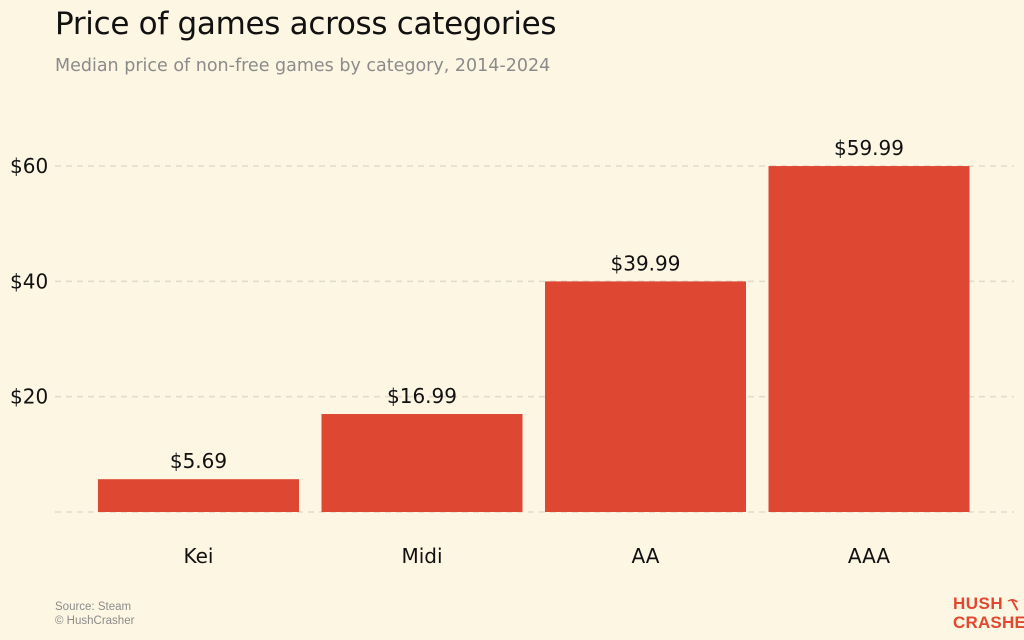 The width and height of the screenshot is (1024, 640). What do you see at coordinates (95, 621) in the screenshot?
I see `copyright-note: © HushCrasher` at bounding box center [95, 621].